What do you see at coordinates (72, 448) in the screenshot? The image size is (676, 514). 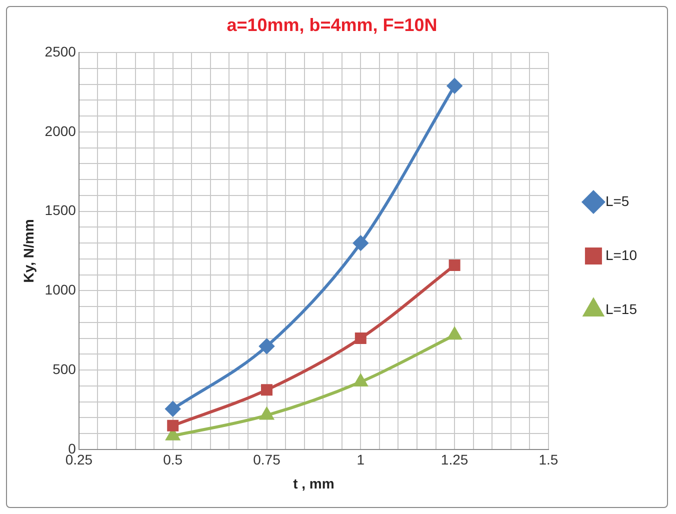 I see `y-tick-label: 0` at bounding box center [72, 448].